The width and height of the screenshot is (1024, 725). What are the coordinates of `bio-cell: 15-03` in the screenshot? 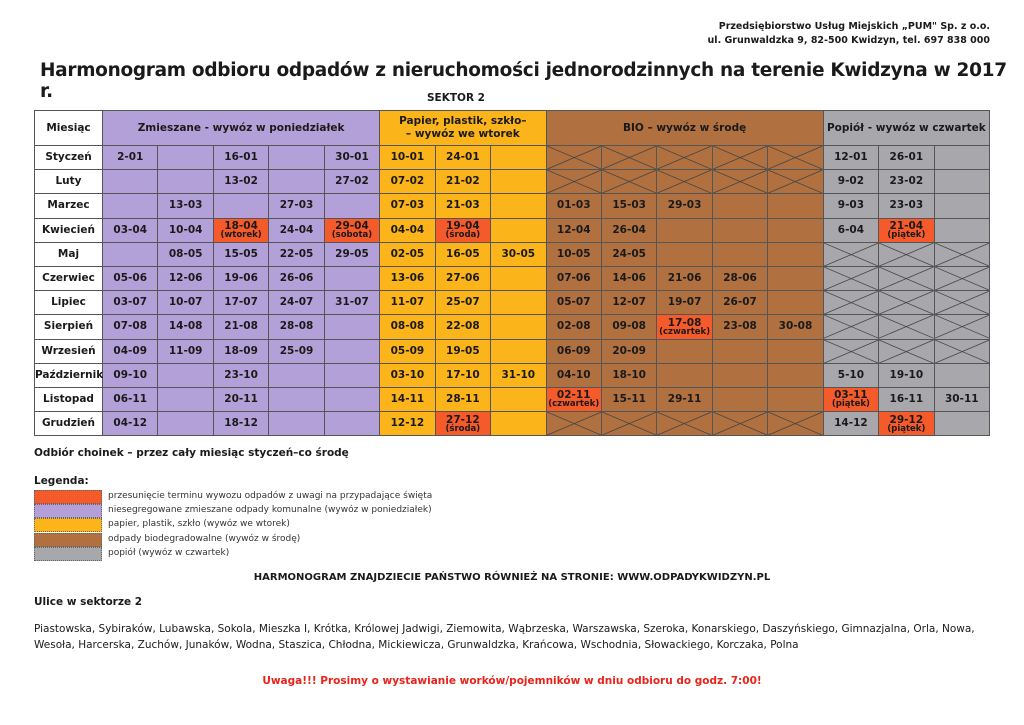 It's located at (629, 206).